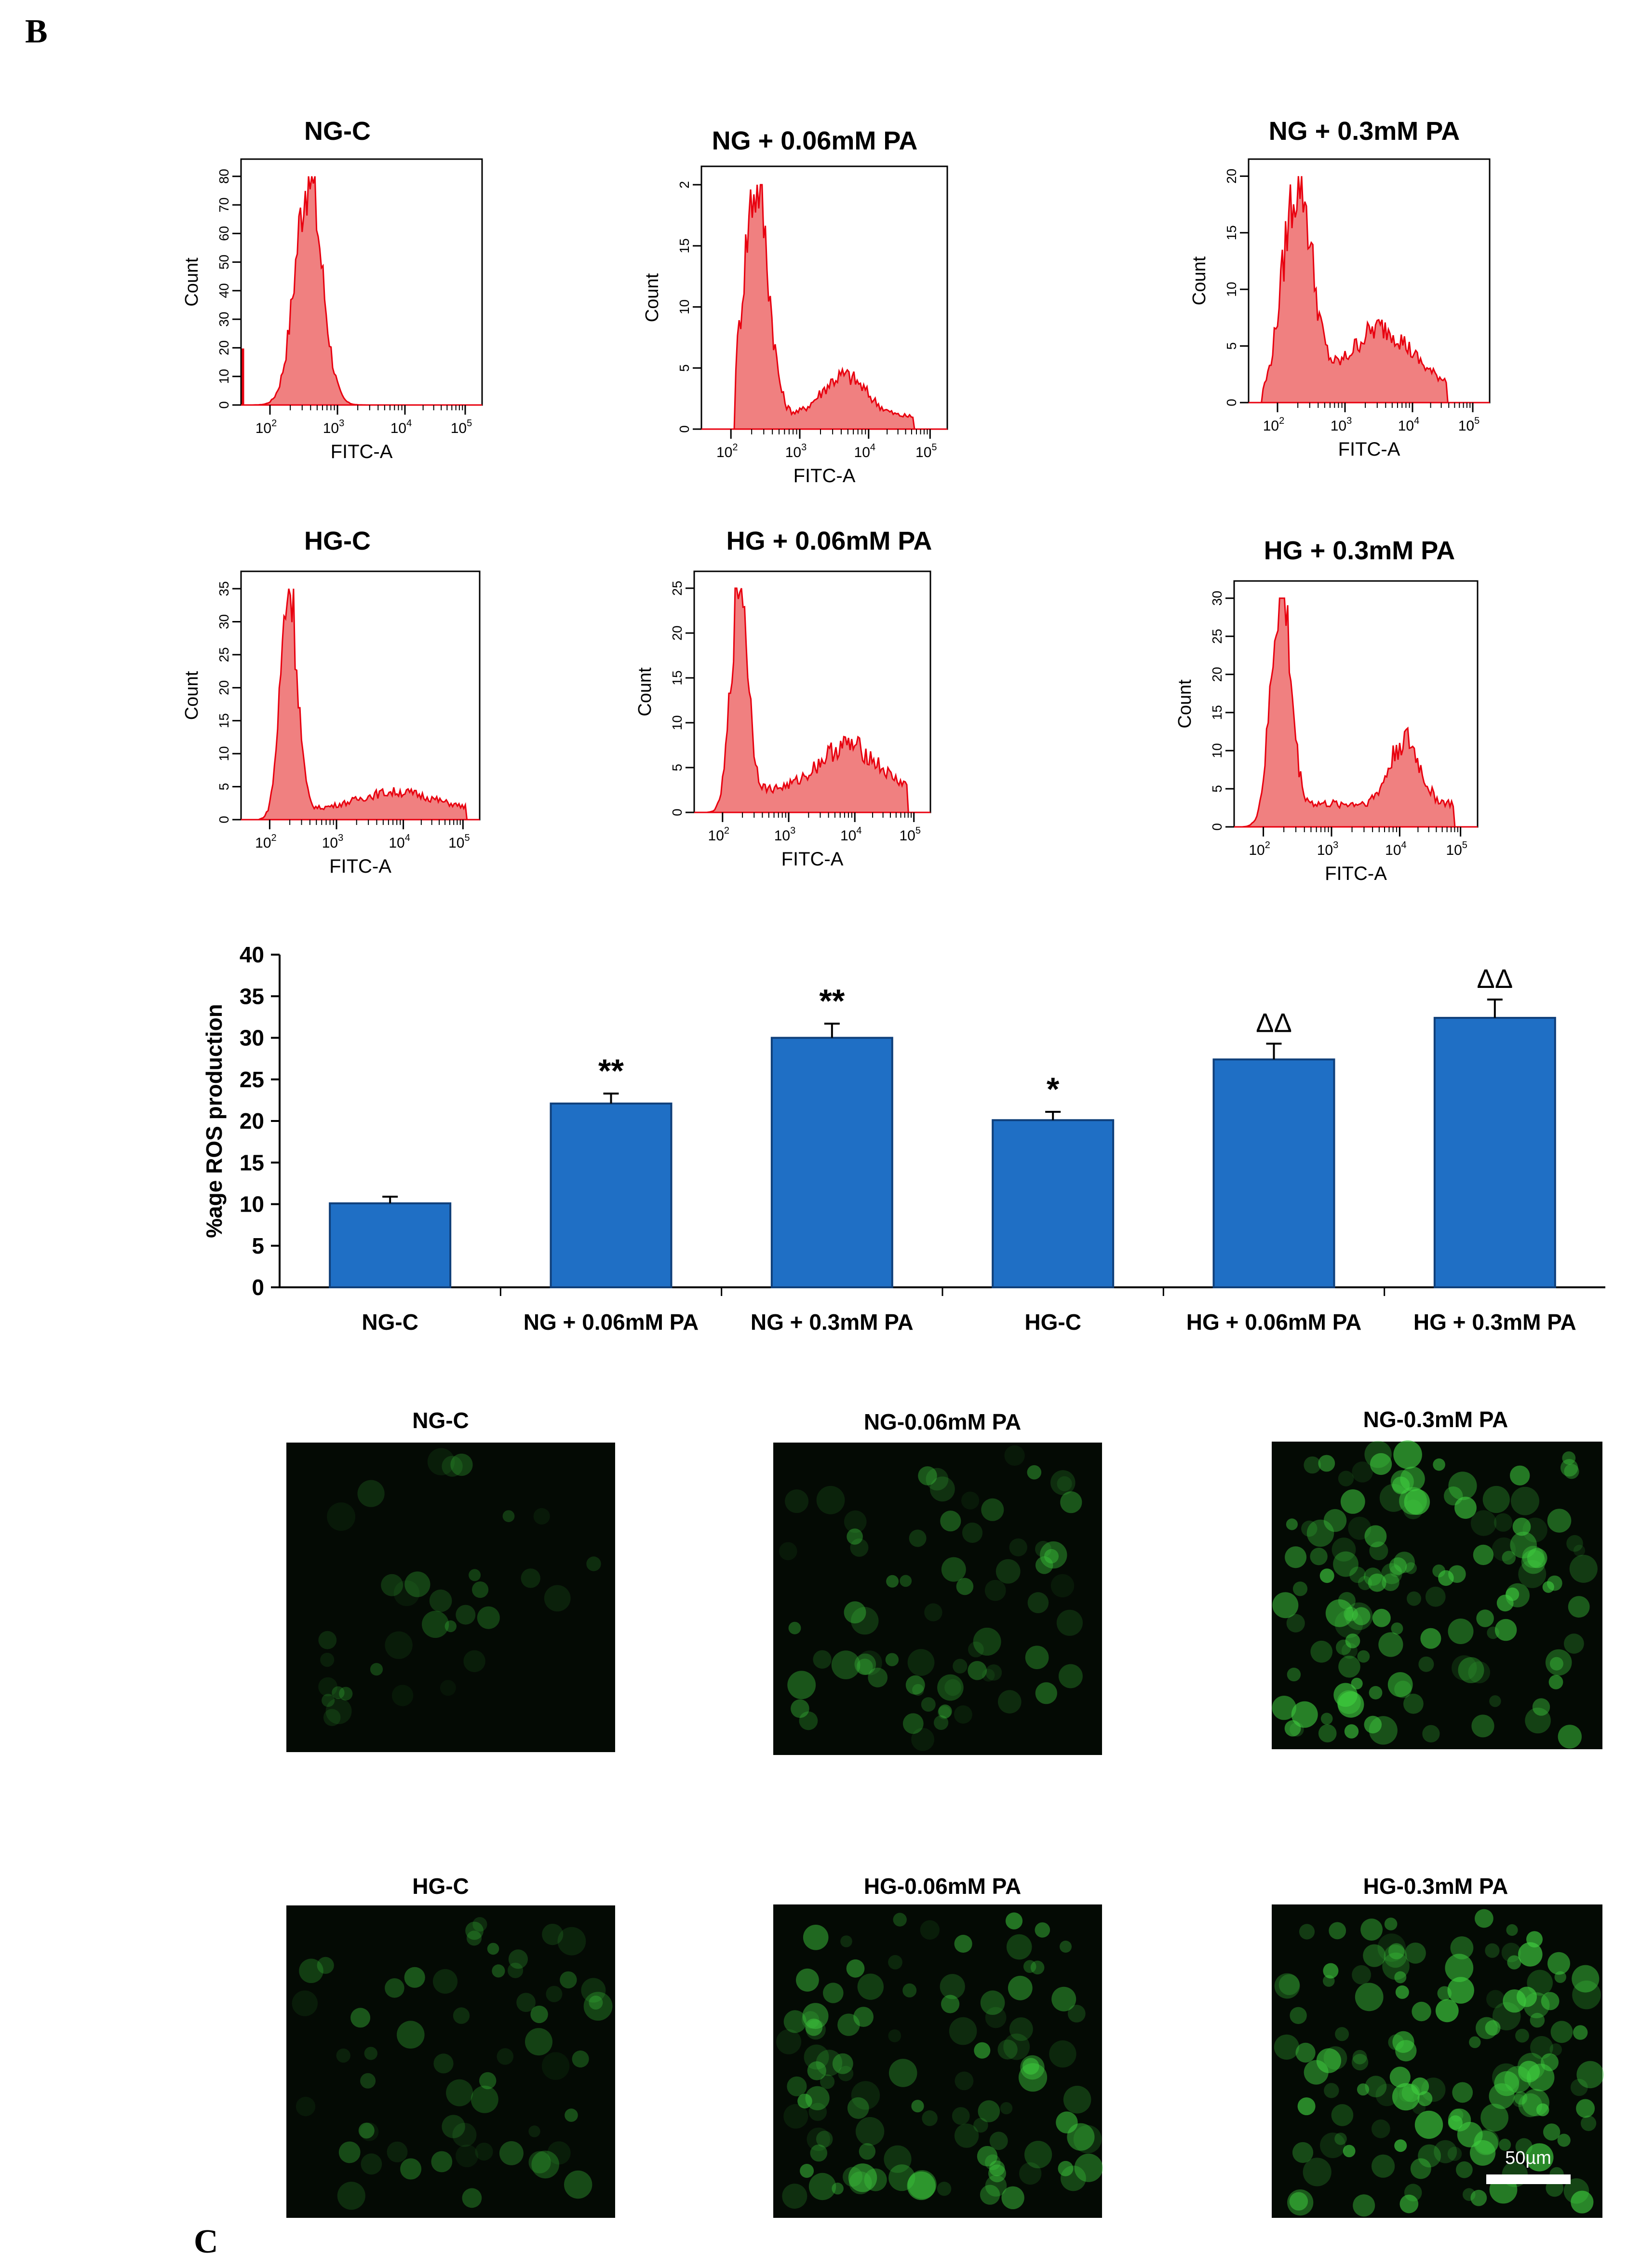 The height and width of the screenshot is (2268, 1641). Describe the element at coordinates (223, 347) in the screenshot. I see `y-tick-label: 20` at that location.